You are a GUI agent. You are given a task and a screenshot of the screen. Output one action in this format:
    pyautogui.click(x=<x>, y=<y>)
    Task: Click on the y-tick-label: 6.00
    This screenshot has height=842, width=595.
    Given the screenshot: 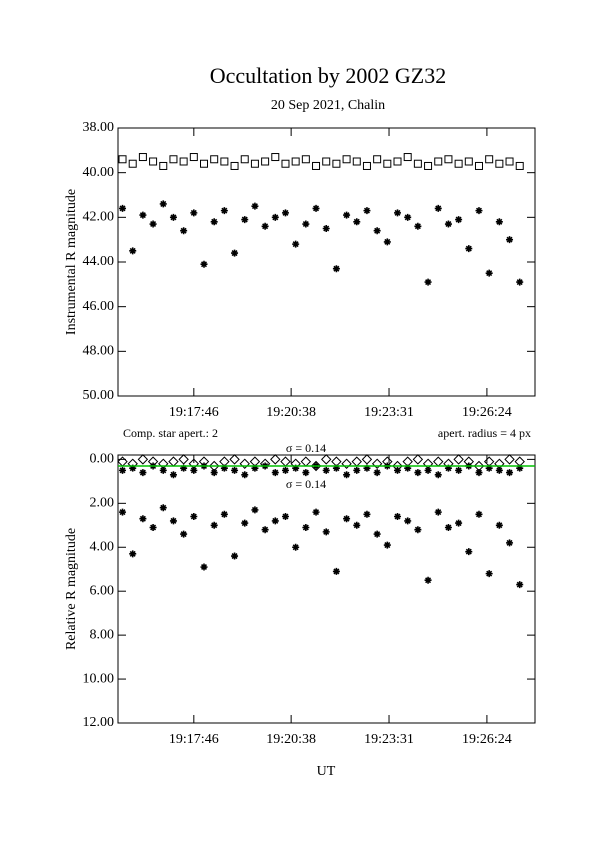 What is the action you would take?
    pyautogui.click(x=102, y=590)
    